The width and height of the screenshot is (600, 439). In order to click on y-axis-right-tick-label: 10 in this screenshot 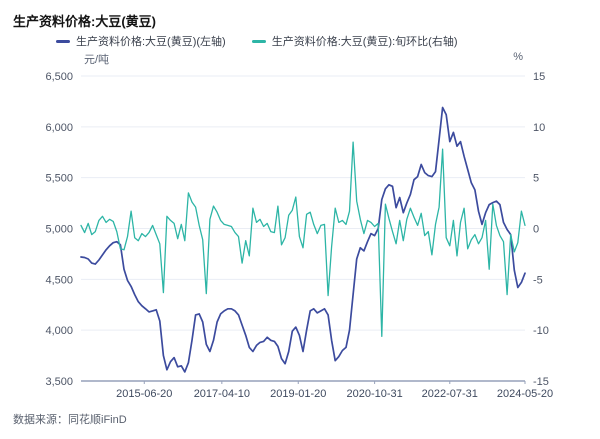, I will do `click(539, 128)`.